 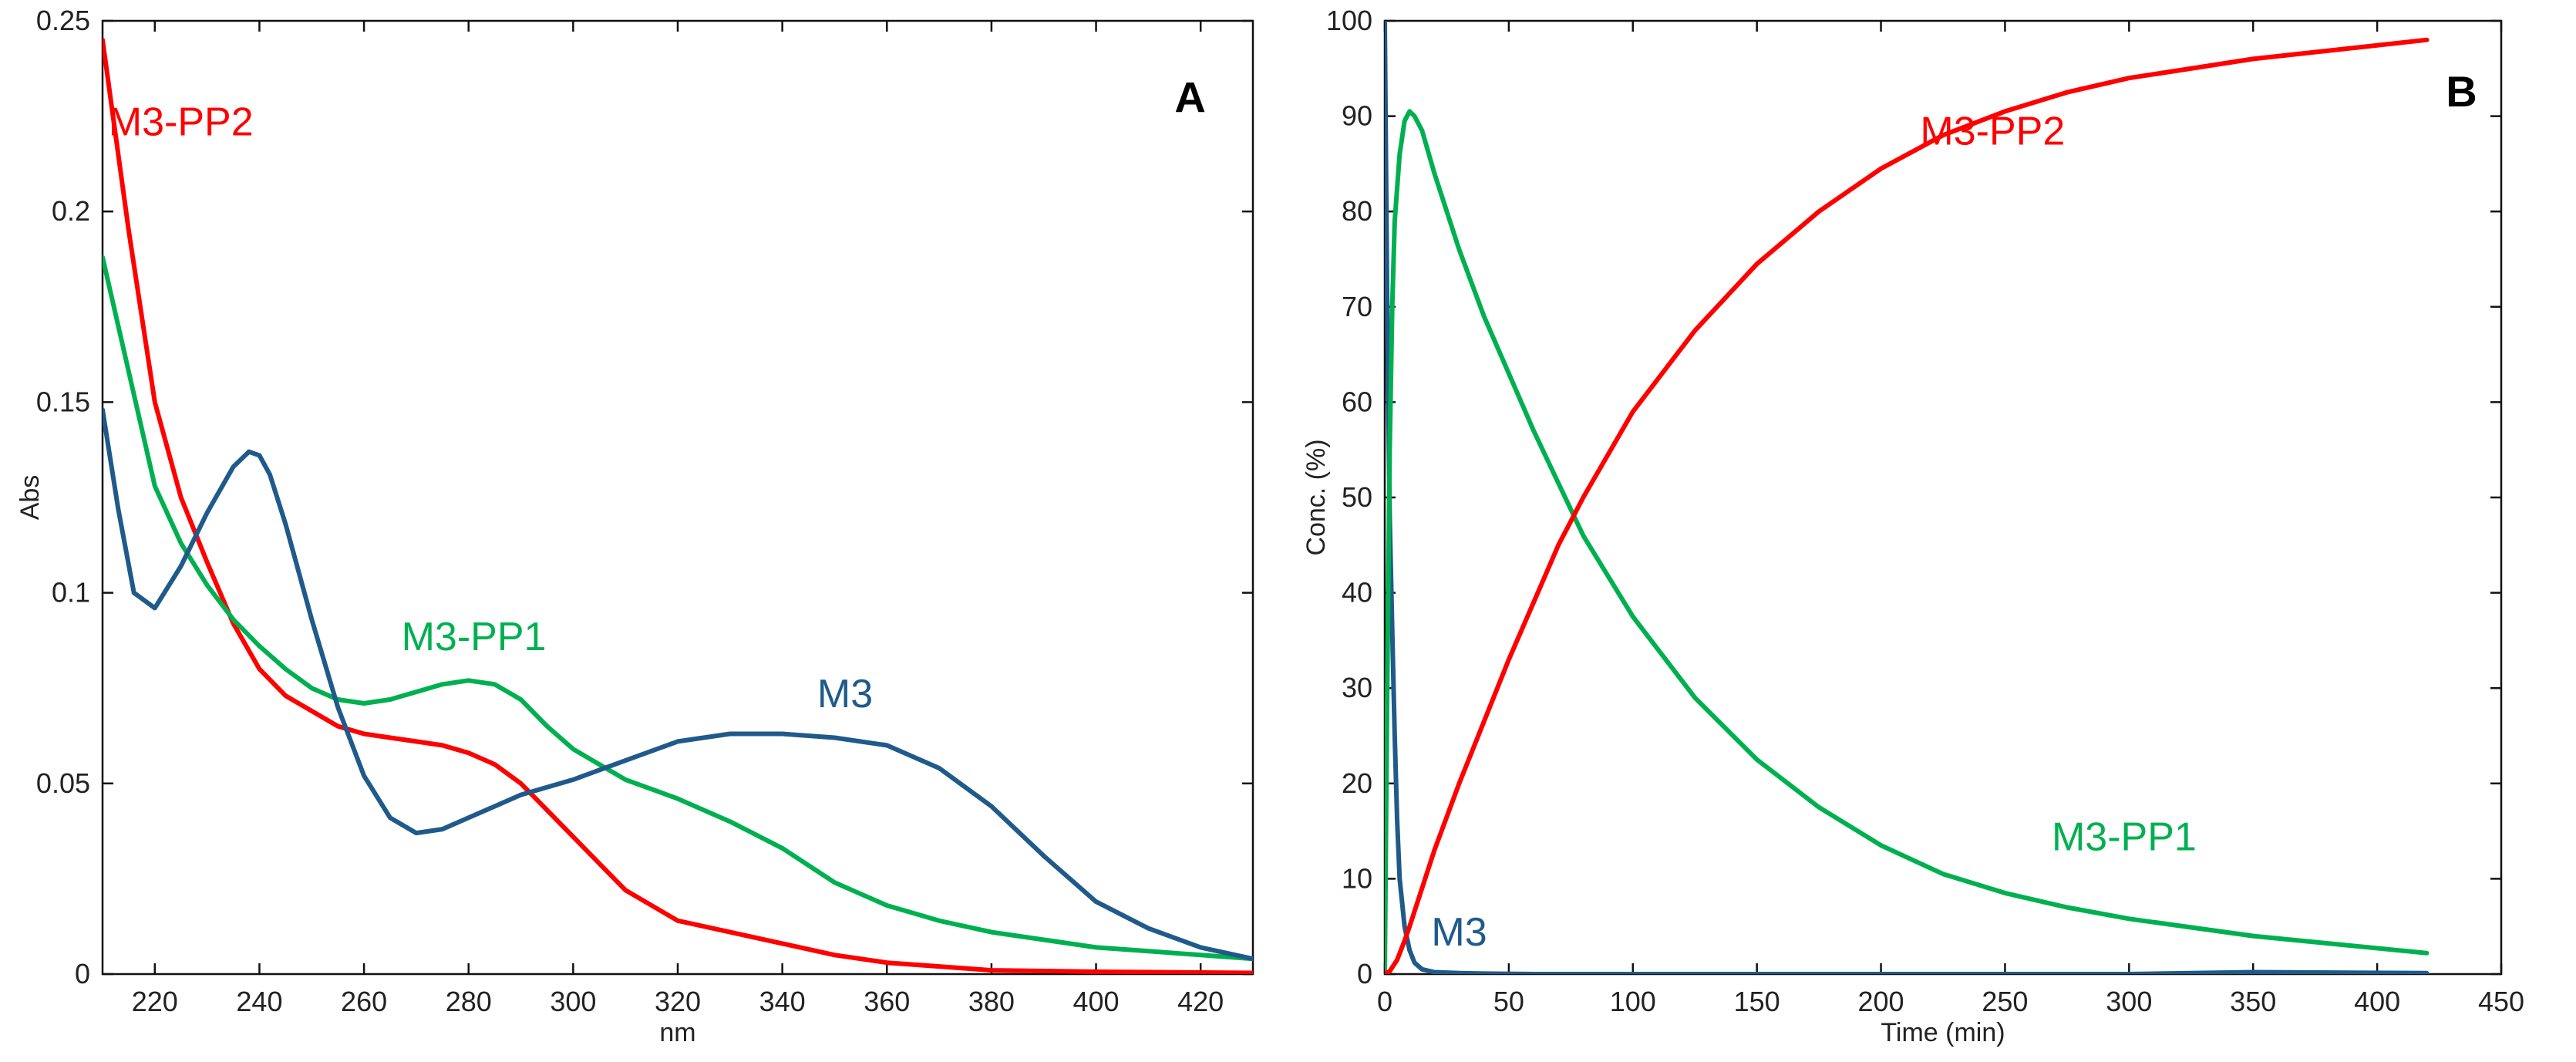 What do you see at coordinates (1357, 306) in the screenshot?
I see `panel-b-y-tick-label: 70` at bounding box center [1357, 306].